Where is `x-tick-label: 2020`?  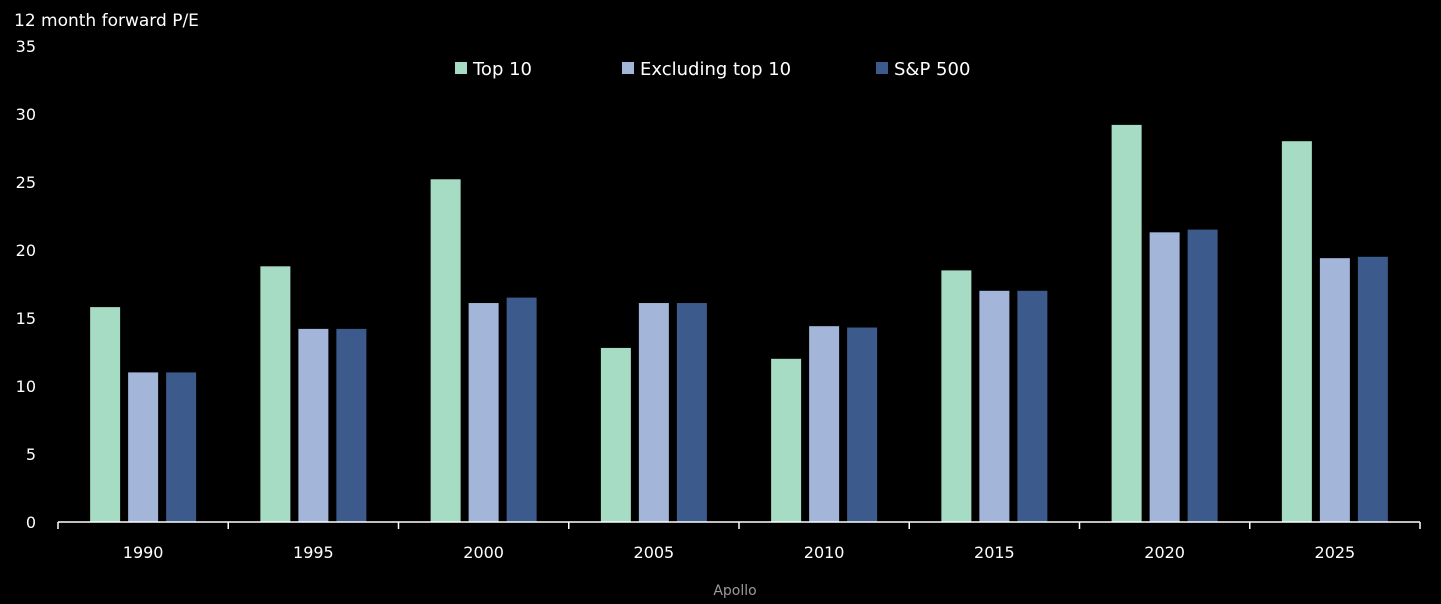 x-tick-label: 2020 is located at coordinates (1164, 552).